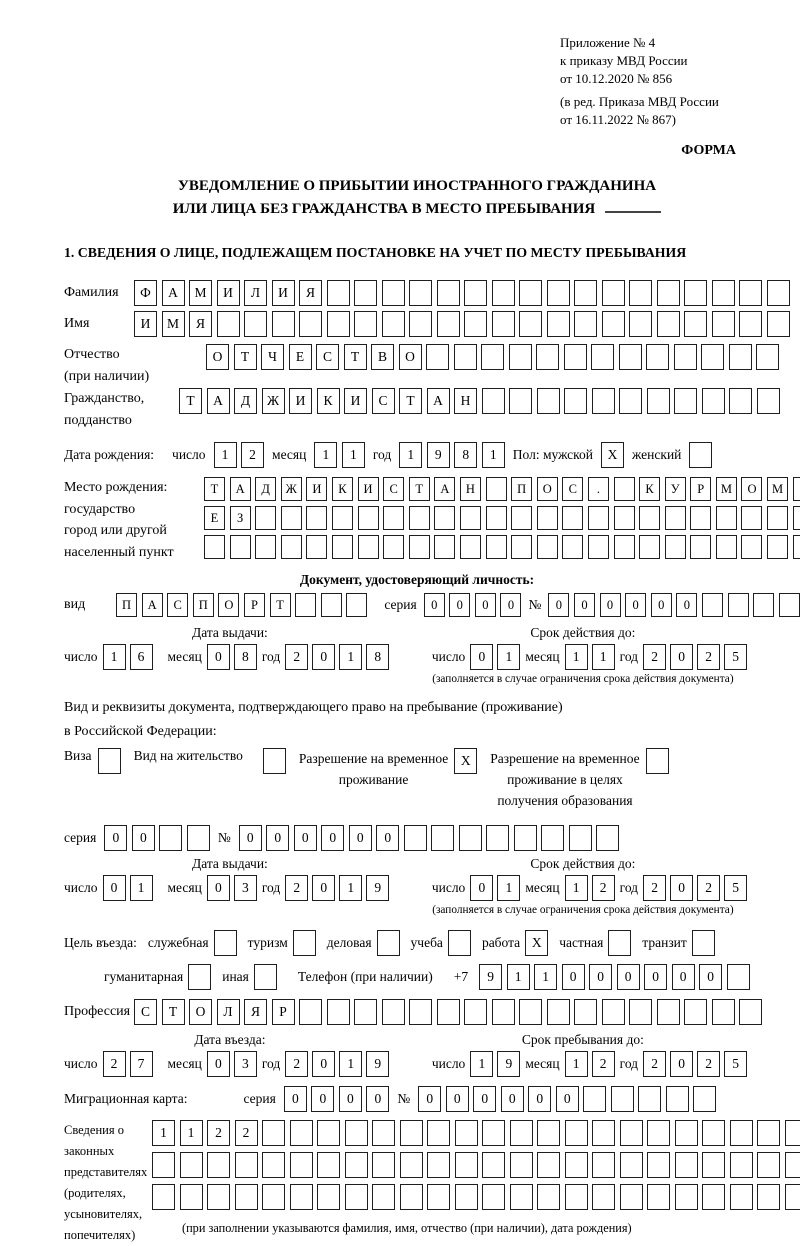 Image resolution: width=800 pixels, height=1246 pixels. What do you see at coordinates (265, 977) in the screenshot?
I see `purpose-other-checkbox` at bounding box center [265, 977].